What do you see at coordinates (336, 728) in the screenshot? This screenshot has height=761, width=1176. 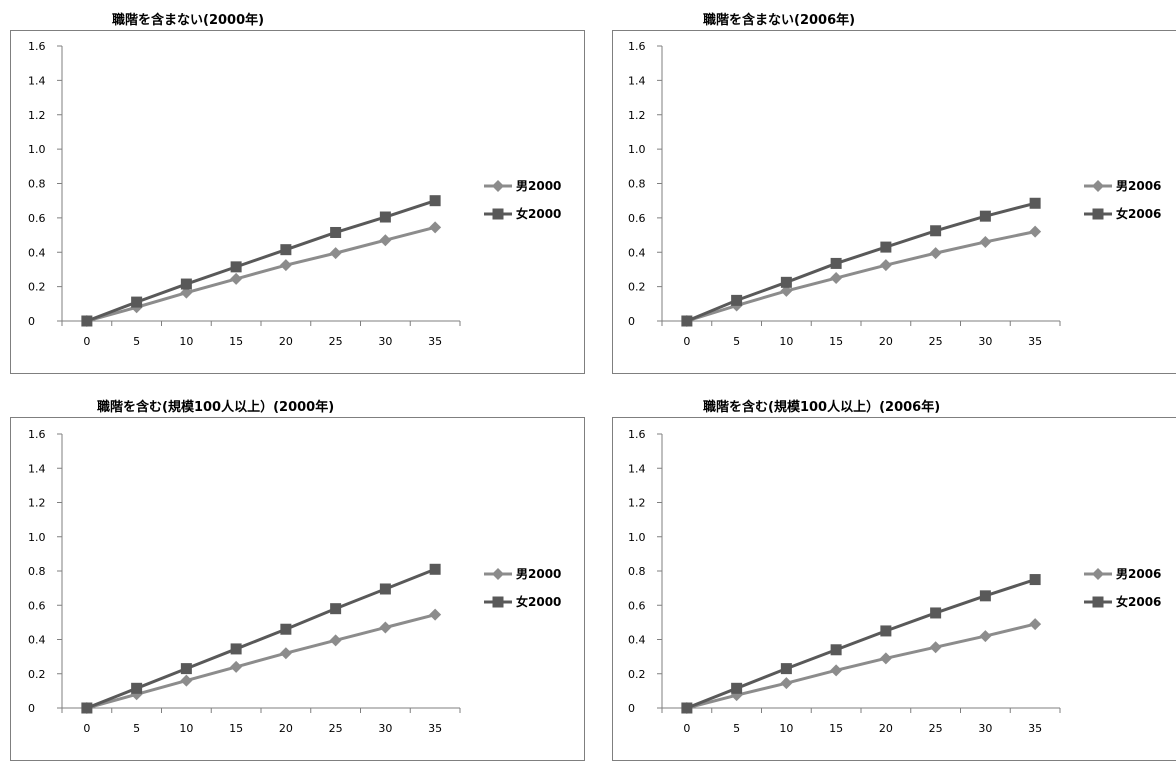 I see `x-tick-label: 25` at bounding box center [336, 728].